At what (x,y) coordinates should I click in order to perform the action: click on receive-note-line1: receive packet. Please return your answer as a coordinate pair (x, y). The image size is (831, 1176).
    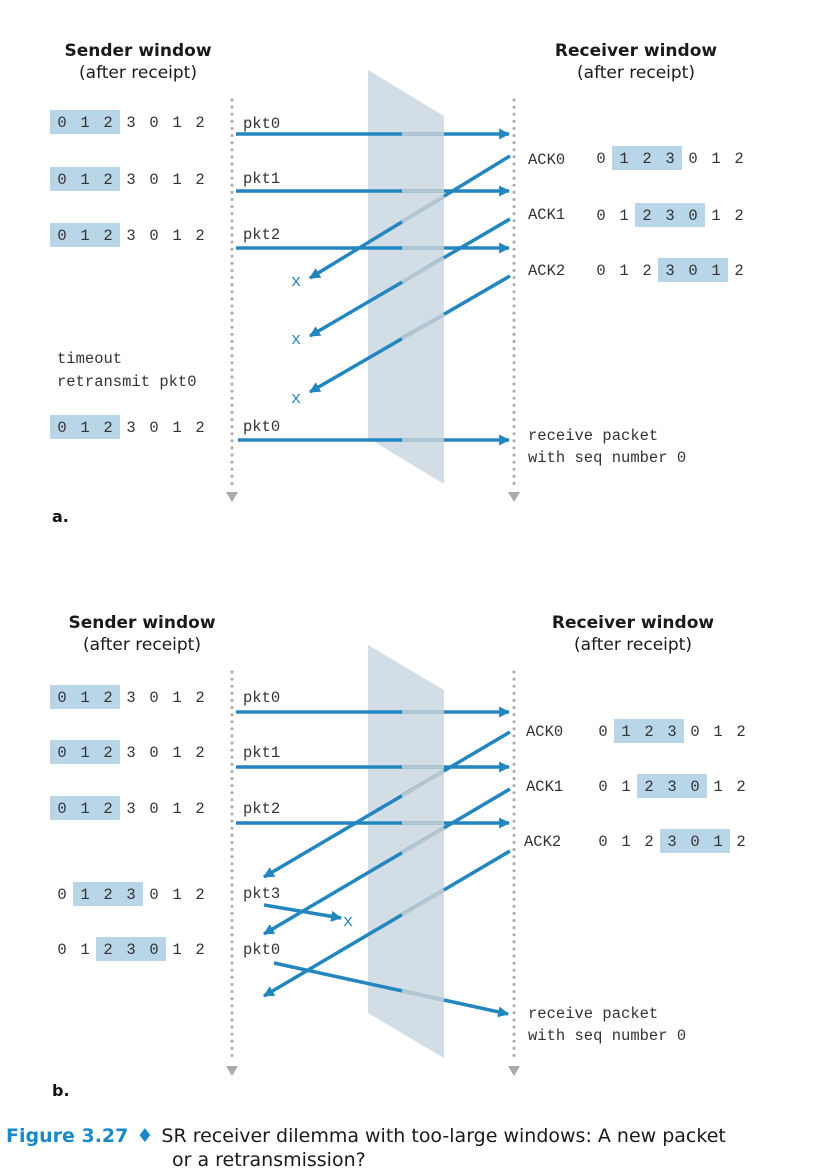
    Looking at the image, I should click on (593, 1014).